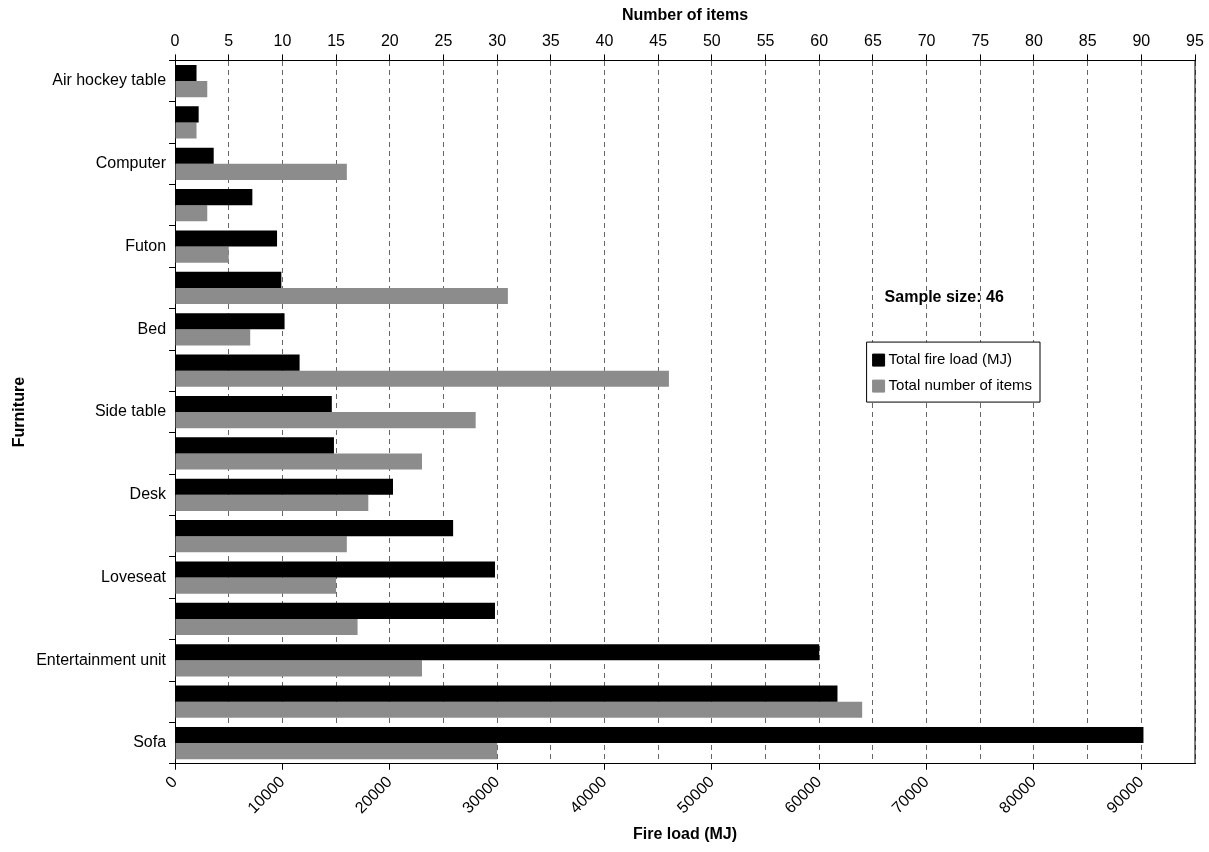 This screenshot has height=852, width=1209. Describe the element at coordinates (229, 41) in the screenshot. I see `x2-tick-label: 5` at that location.